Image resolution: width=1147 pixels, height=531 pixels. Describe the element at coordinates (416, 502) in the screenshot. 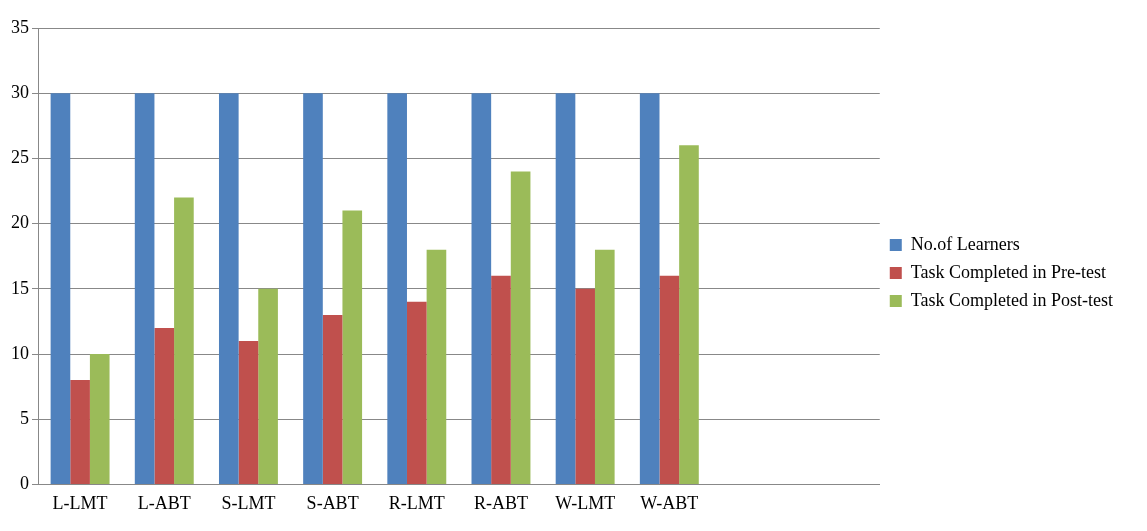

I see `x-tick-label: R-LMT` at that location.